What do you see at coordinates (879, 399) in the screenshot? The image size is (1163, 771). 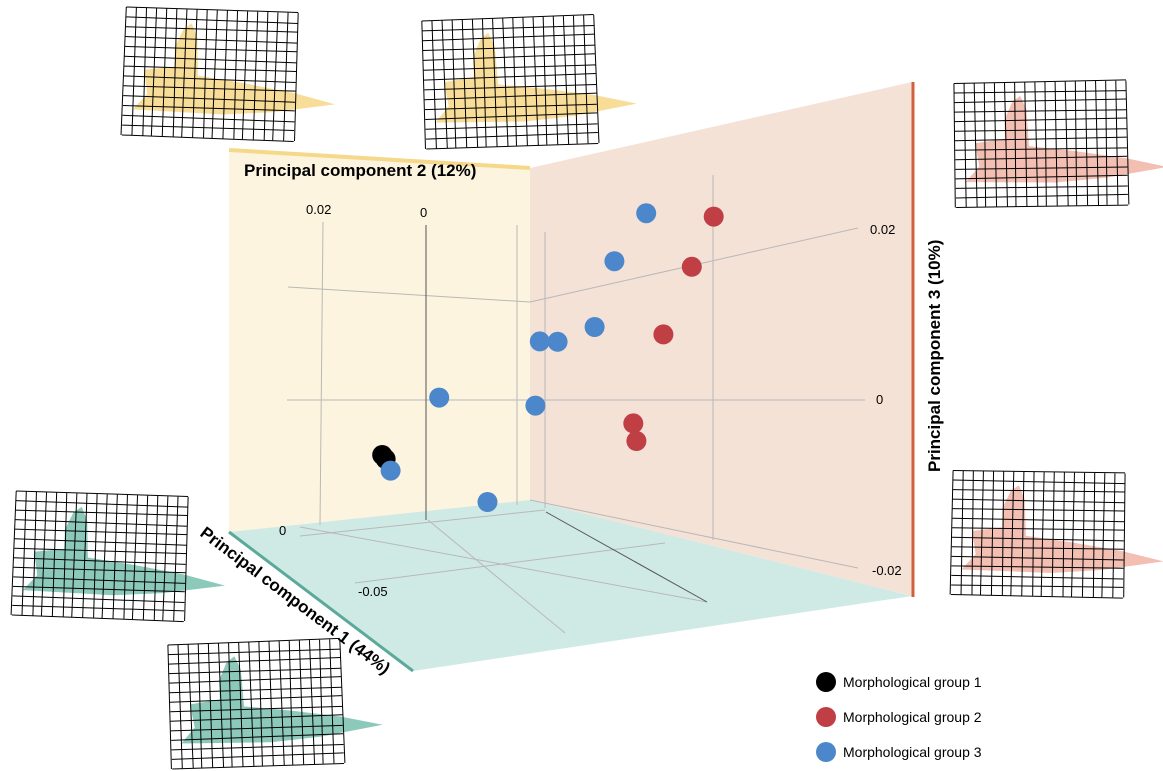 I see `pc3-tick-label: 0` at bounding box center [879, 399].